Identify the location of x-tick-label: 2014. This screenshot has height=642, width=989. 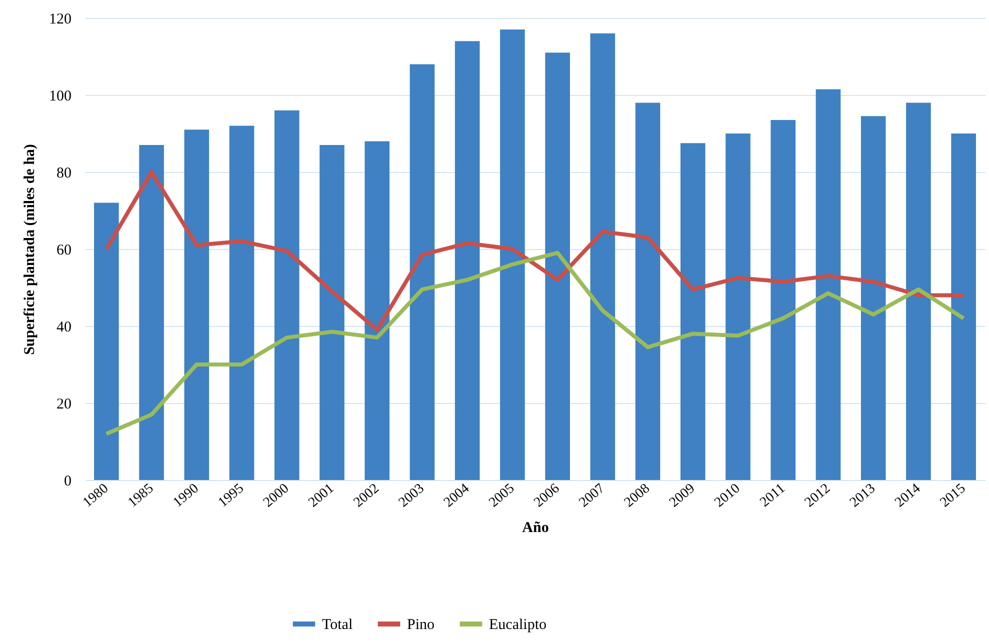
(908, 496).